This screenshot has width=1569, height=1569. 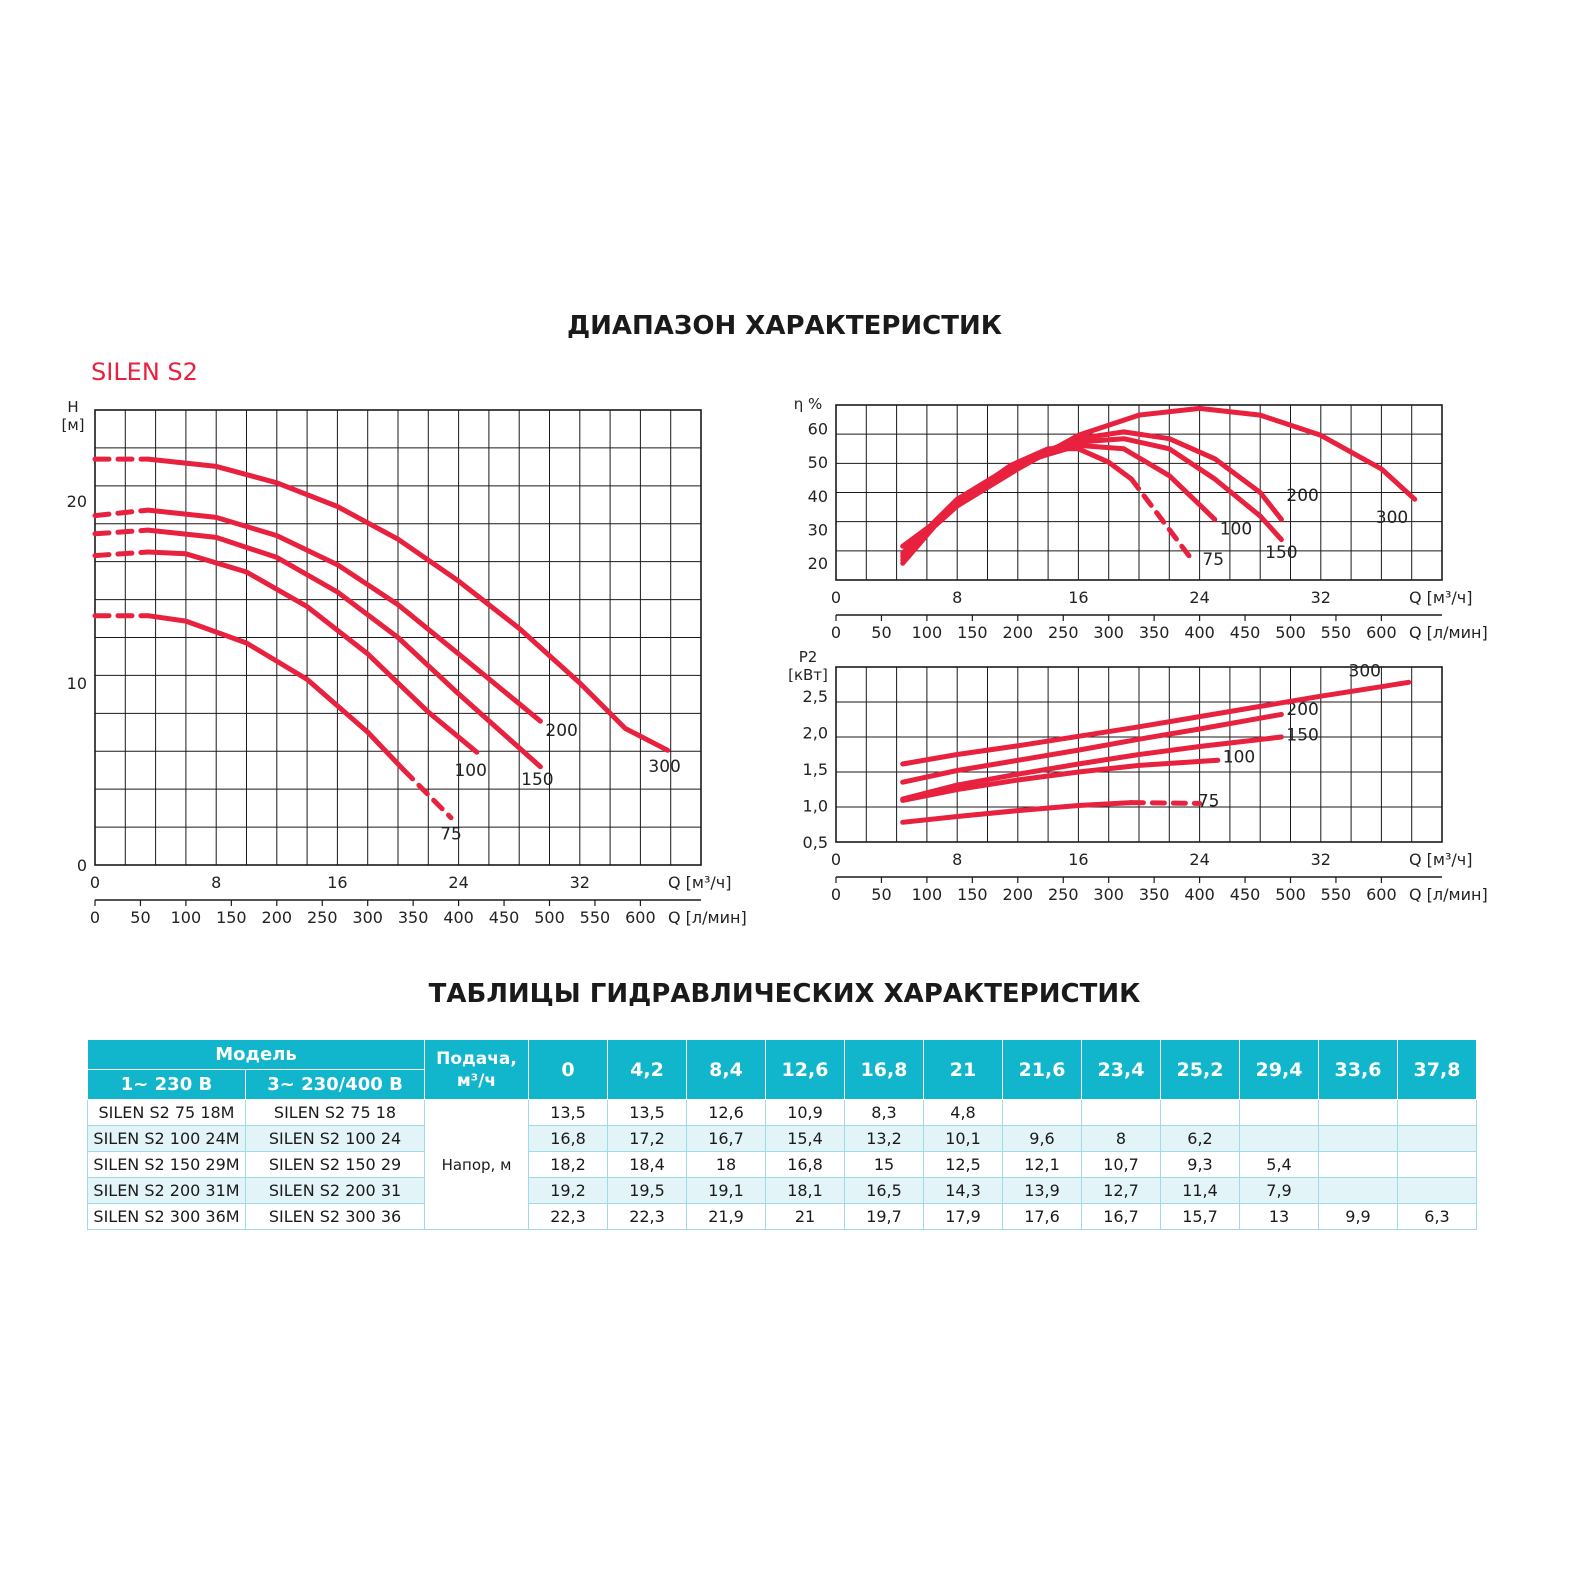 I want to click on curve-200-dashed-start, so click(x=121, y=513).